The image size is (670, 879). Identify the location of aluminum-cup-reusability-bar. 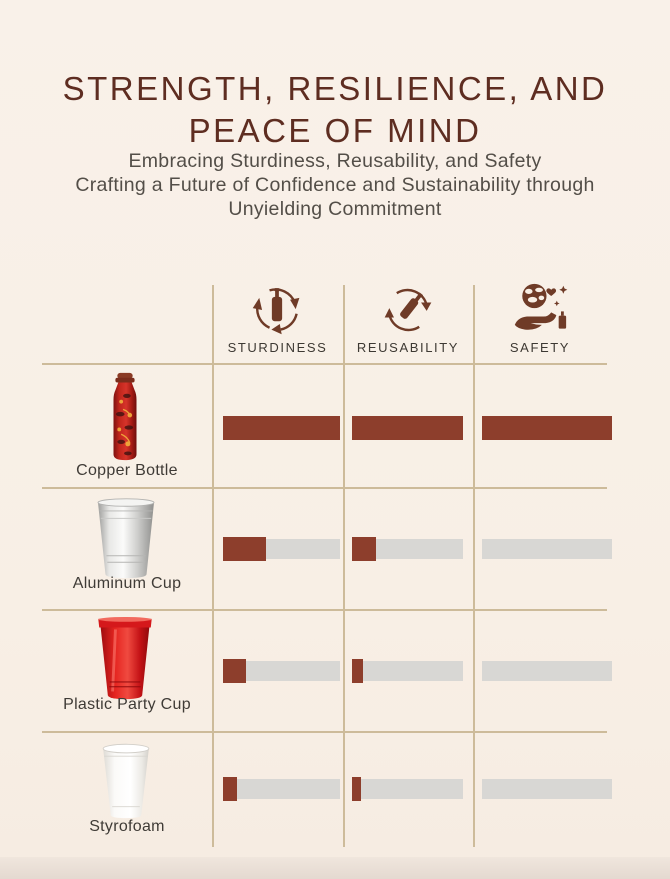
(407, 549).